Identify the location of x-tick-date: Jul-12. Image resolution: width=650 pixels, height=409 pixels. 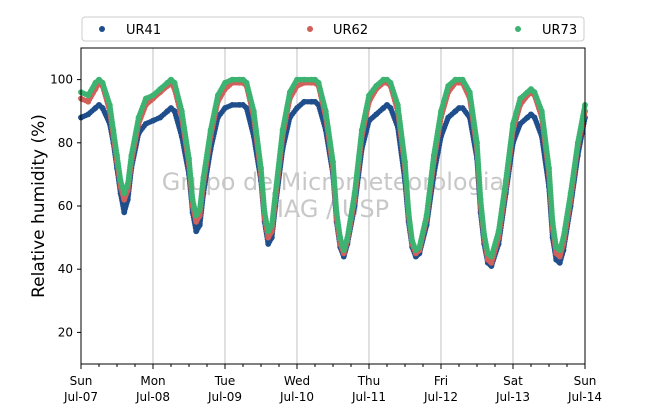
(440, 397).